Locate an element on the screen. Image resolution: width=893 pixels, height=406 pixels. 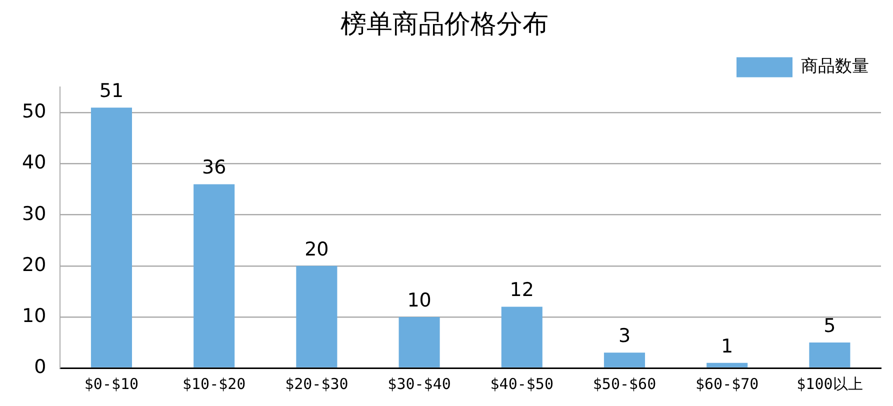
data-label: 5 is located at coordinates (830, 325).